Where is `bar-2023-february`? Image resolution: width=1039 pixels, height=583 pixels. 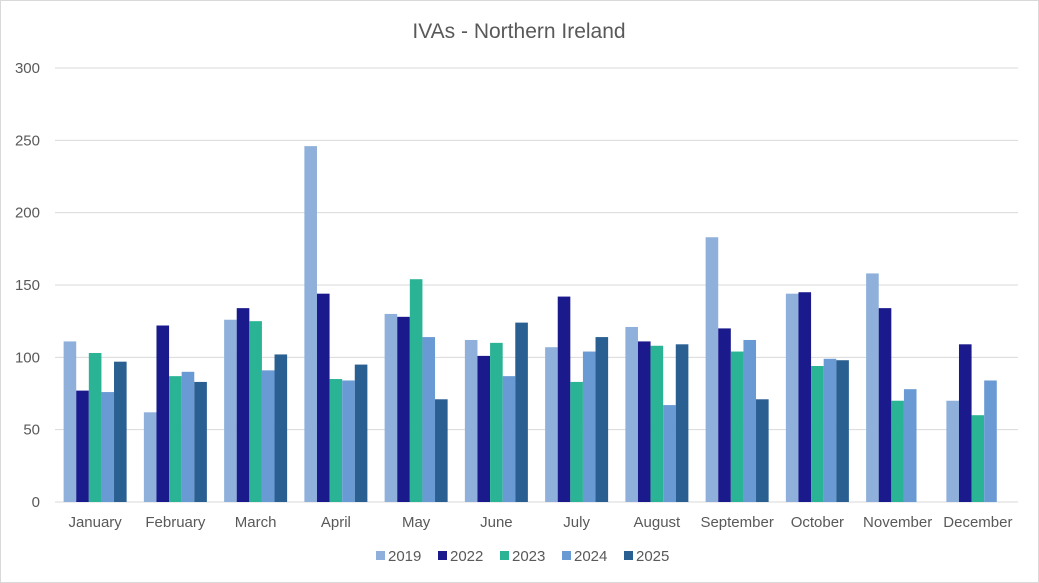
bar-2023-february is located at coordinates (175, 439).